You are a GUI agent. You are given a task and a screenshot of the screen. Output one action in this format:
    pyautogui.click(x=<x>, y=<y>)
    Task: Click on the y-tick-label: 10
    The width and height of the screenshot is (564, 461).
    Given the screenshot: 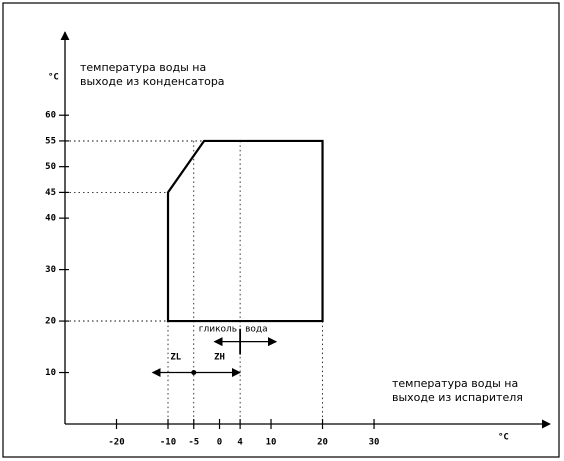 What is the action you would take?
    pyautogui.click(x=50, y=373)
    